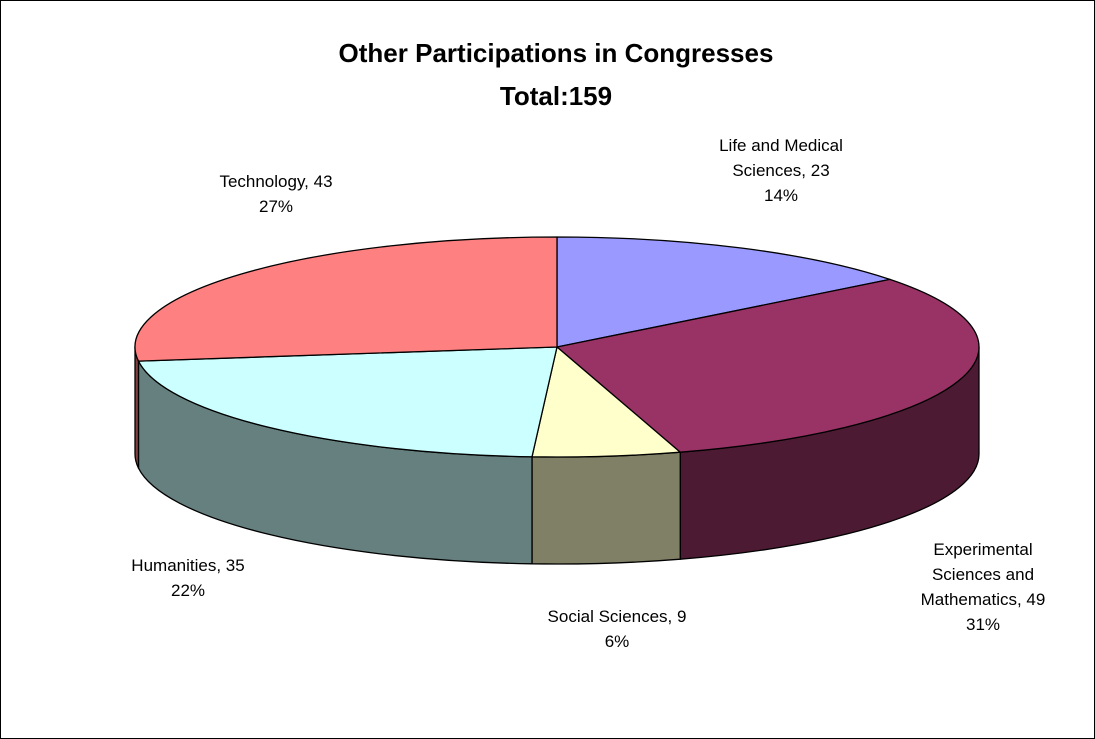  What do you see at coordinates (617, 629) in the screenshot?
I see `data-label-social-sciences: Social Sciences, 9 6%` at bounding box center [617, 629].